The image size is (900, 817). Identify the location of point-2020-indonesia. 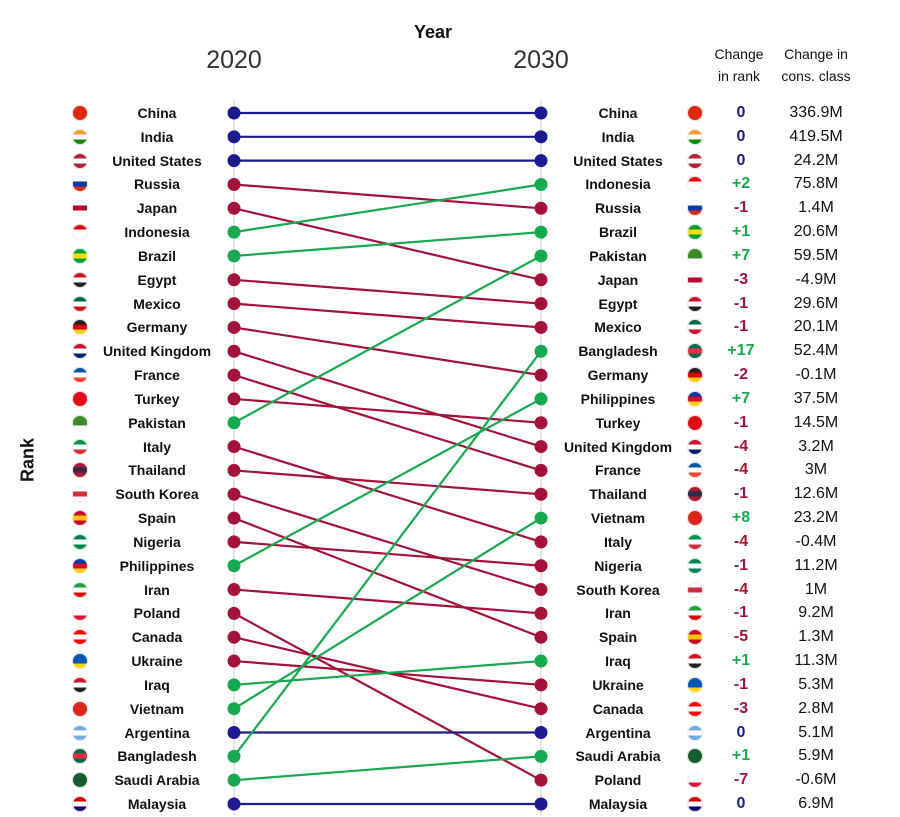
(234, 232).